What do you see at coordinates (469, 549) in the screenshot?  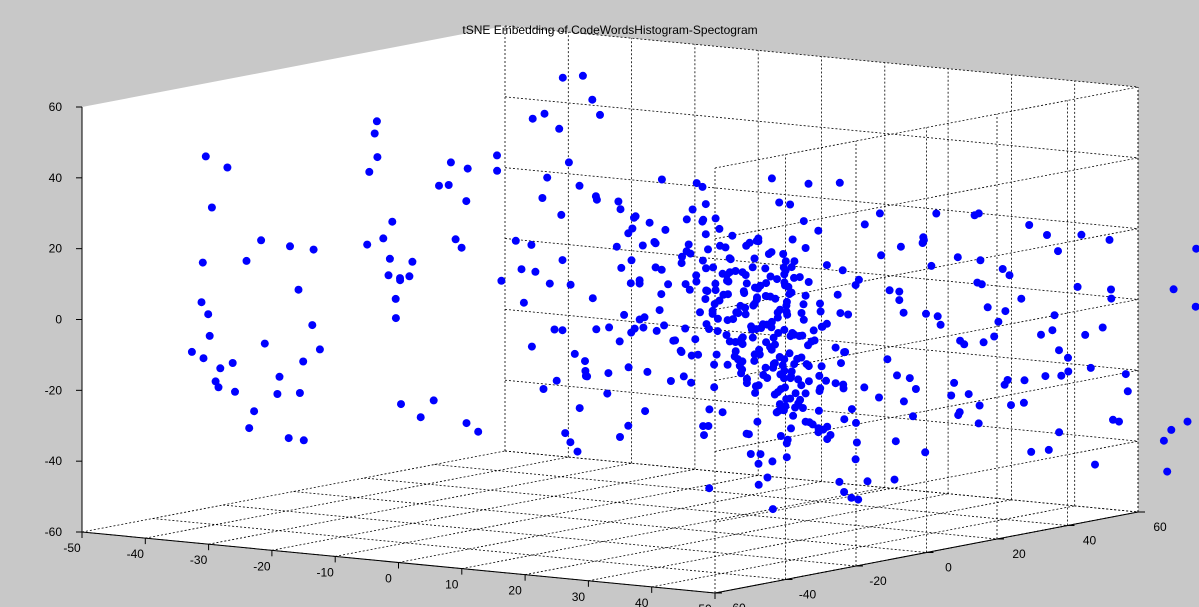 I see `grid-floor-y` at bounding box center [469, 549].